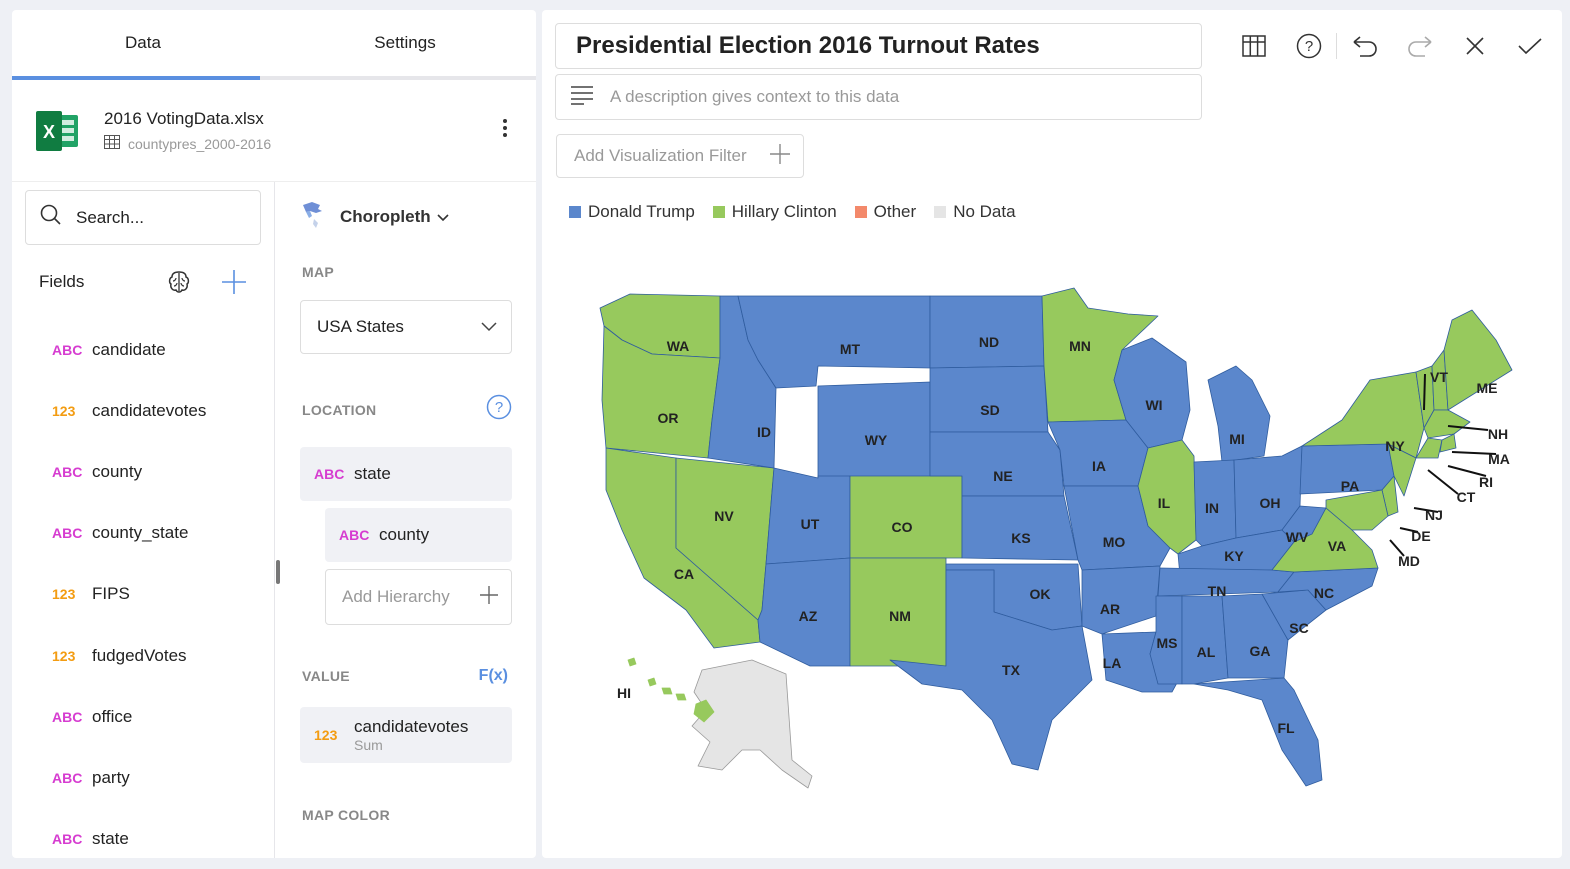 This screenshot has width=1570, height=869. What do you see at coordinates (774, 212) in the screenshot?
I see `legend-item-clinton: Hillary Clinton` at bounding box center [774, 212].